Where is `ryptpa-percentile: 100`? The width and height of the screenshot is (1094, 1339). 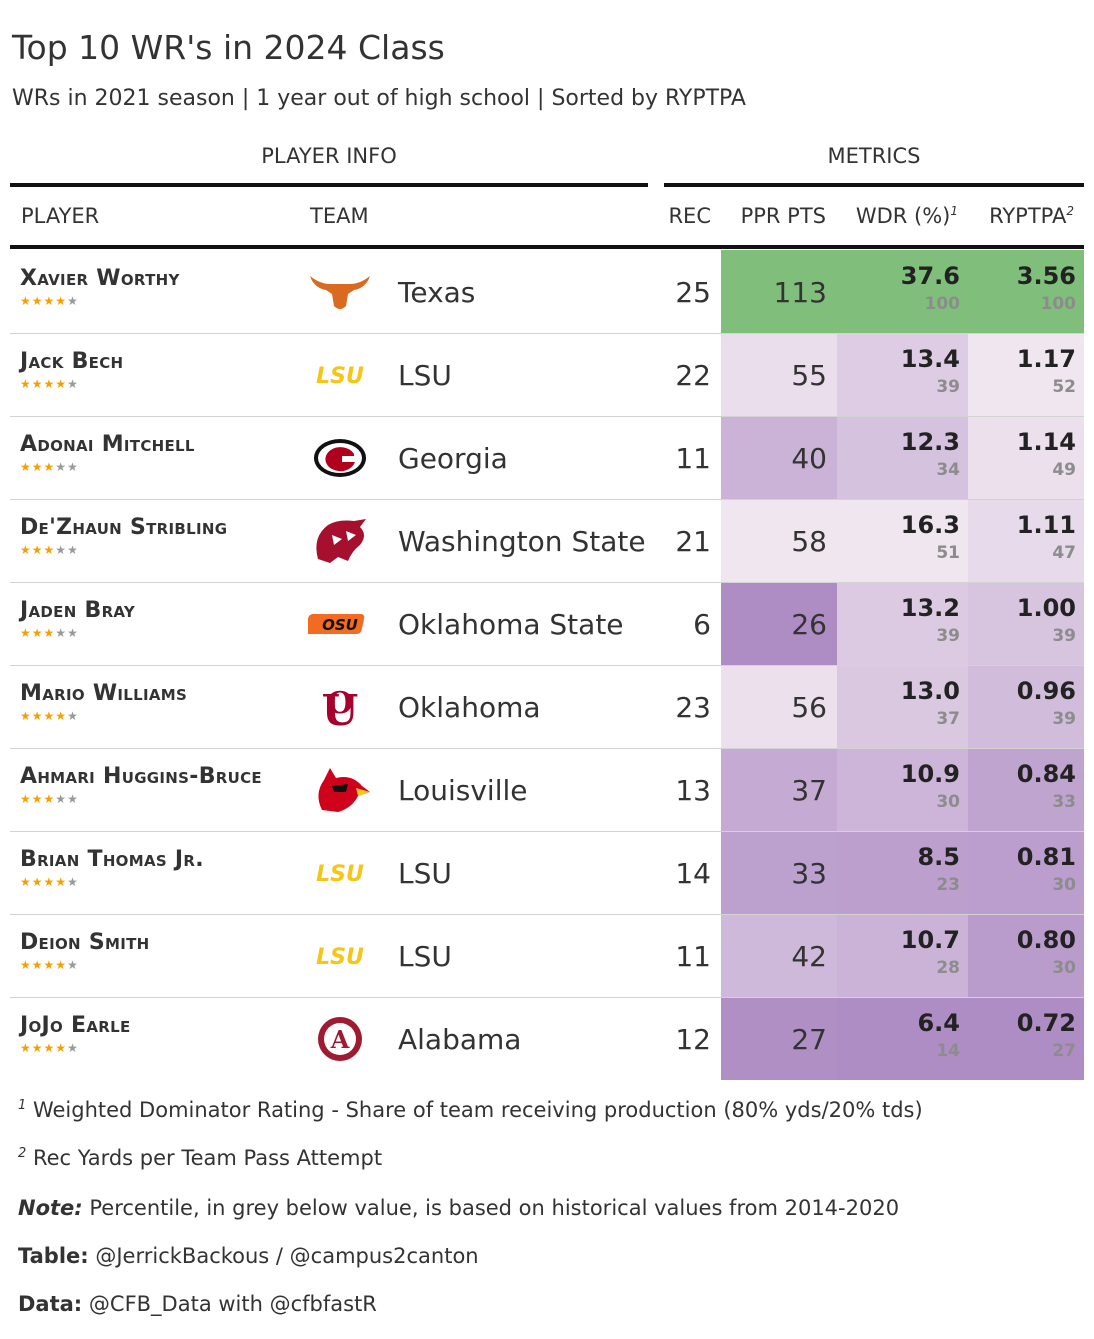
ryptpa-percentile: 100 is located at coordinates (1058, 304).